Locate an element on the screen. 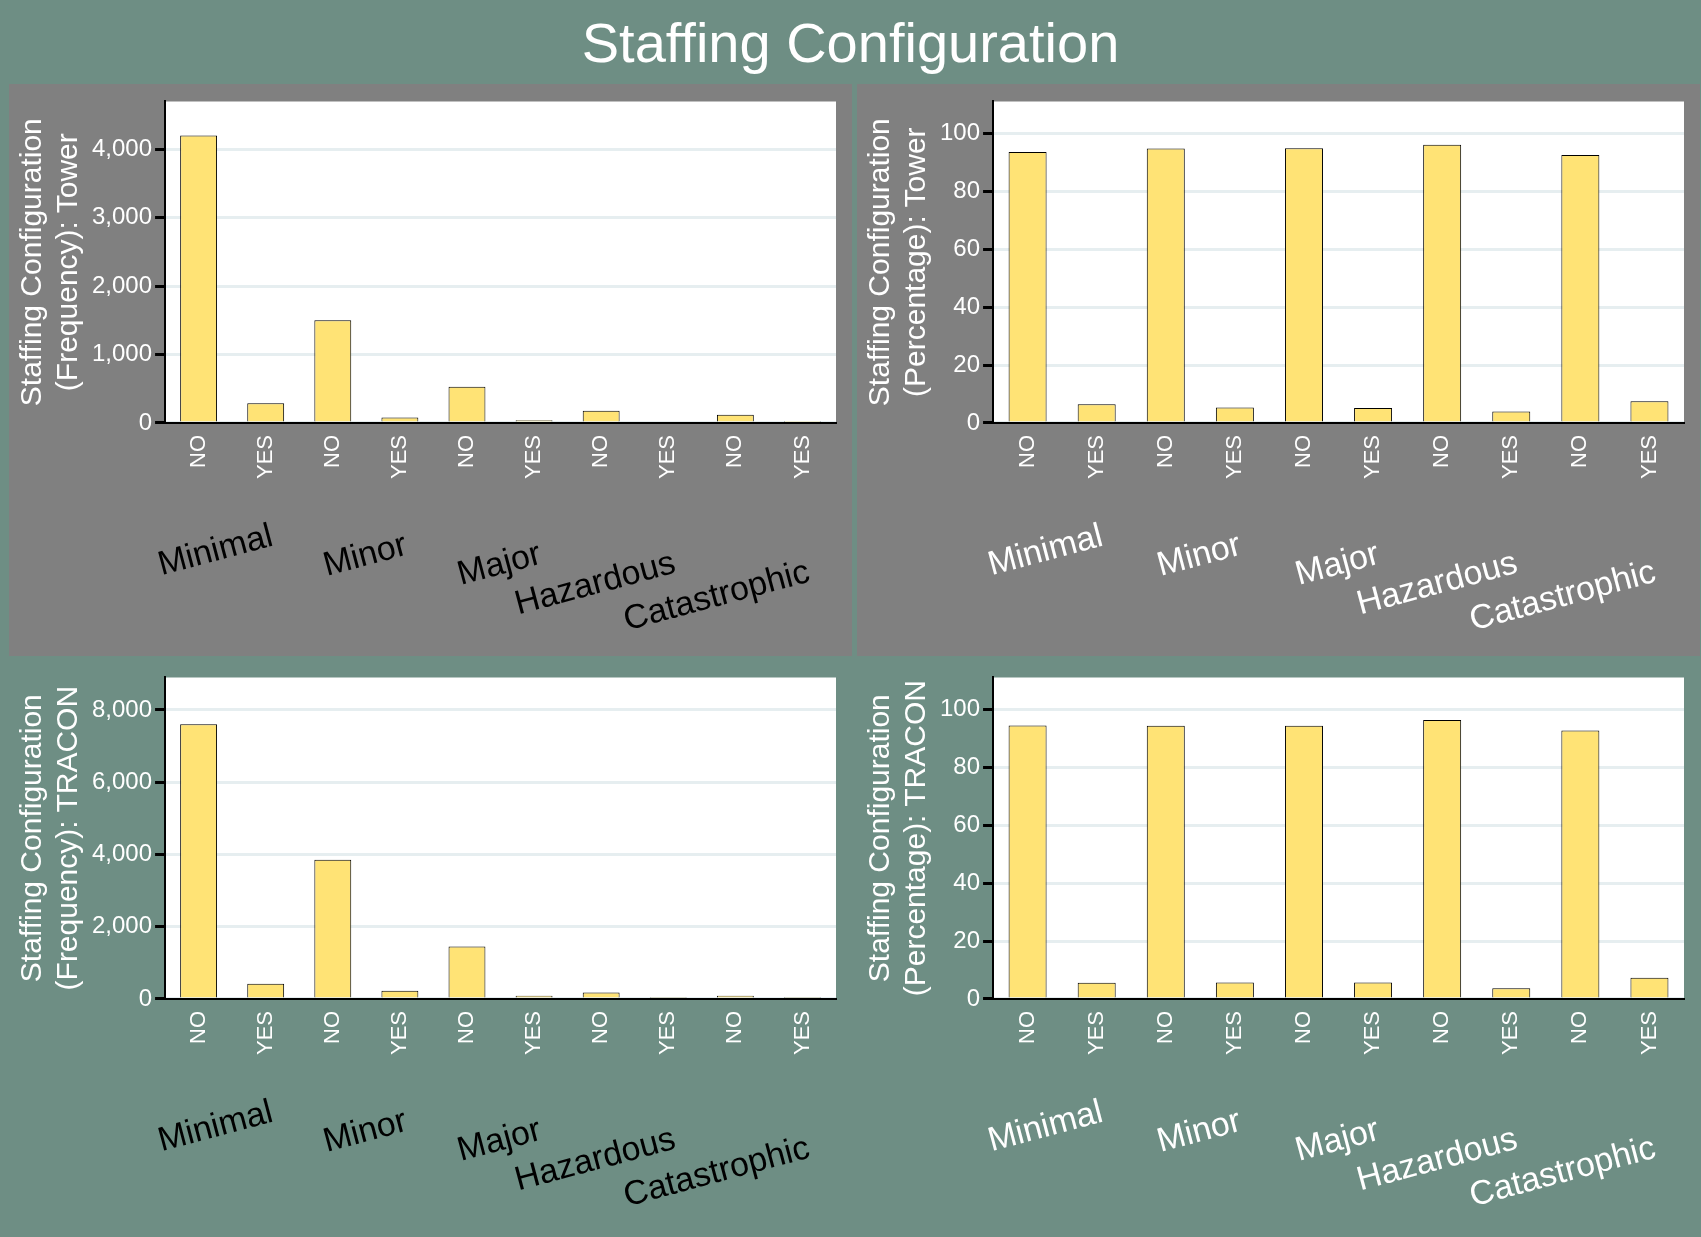 This screenshot has width=1701, height=1237. y-axis-title: Staffing Configuration (Frequency): Tower is located at coordinates (49, 262).